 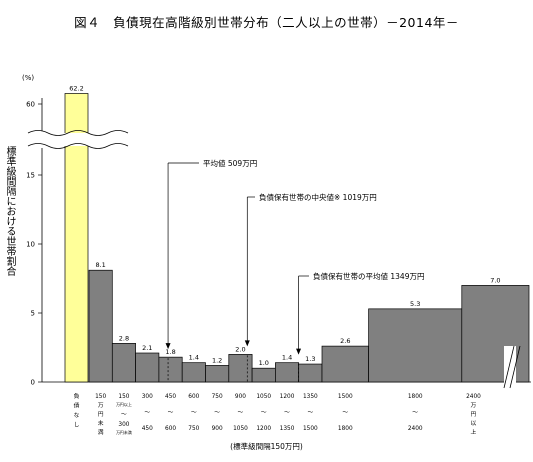 I want to click on axis-break-upper, so click(x=78, y=133).